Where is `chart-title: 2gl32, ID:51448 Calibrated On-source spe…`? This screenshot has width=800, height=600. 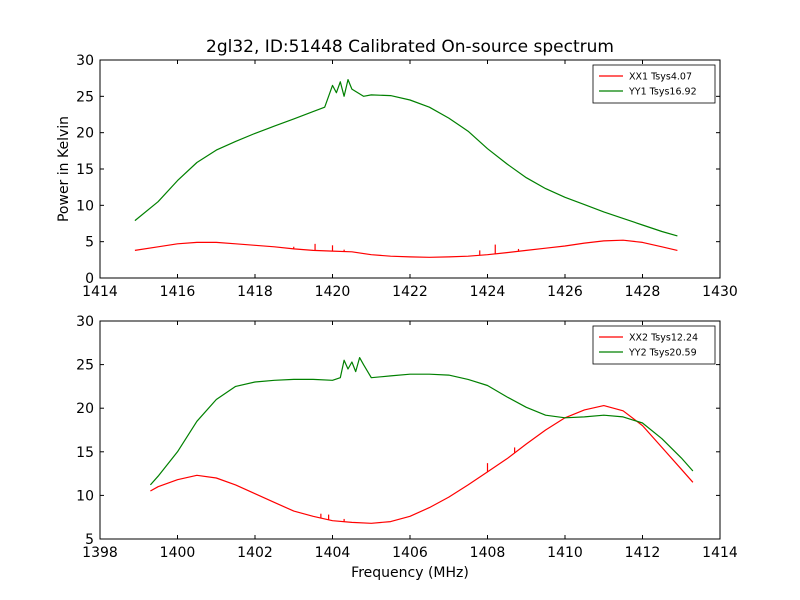
chart-title: 2gl32, ID:51448 Calibrated On-source spe… is located at coordinates (410, 47).